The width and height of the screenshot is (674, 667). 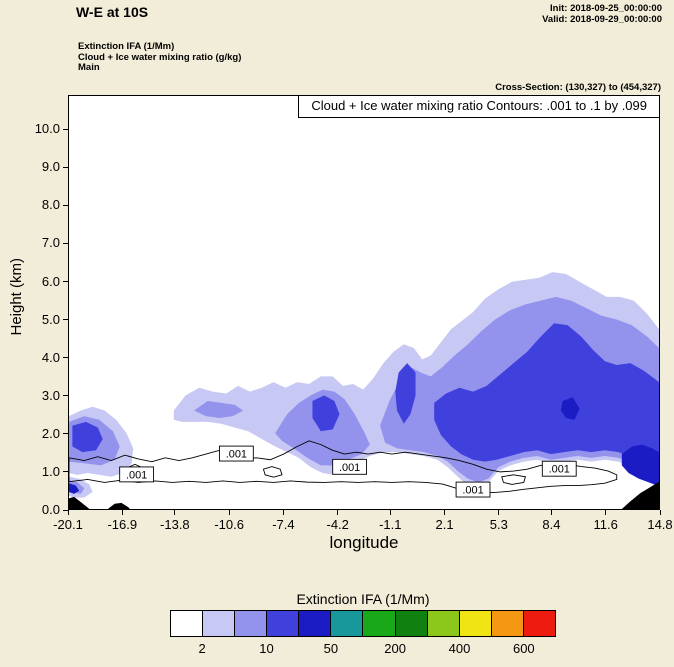 I want to click on colorbar-tick-label: 10, so click(x=266, y=648).